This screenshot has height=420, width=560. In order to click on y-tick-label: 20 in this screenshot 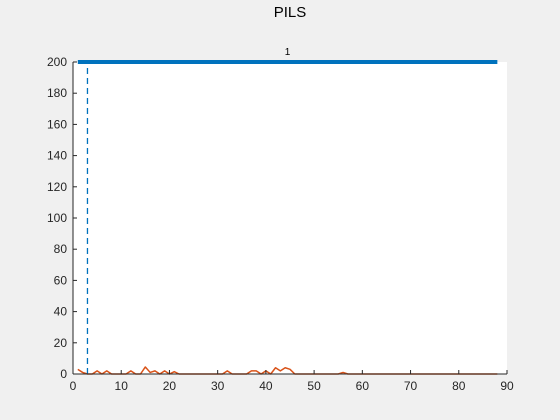, I will do `click(61, 343)`.